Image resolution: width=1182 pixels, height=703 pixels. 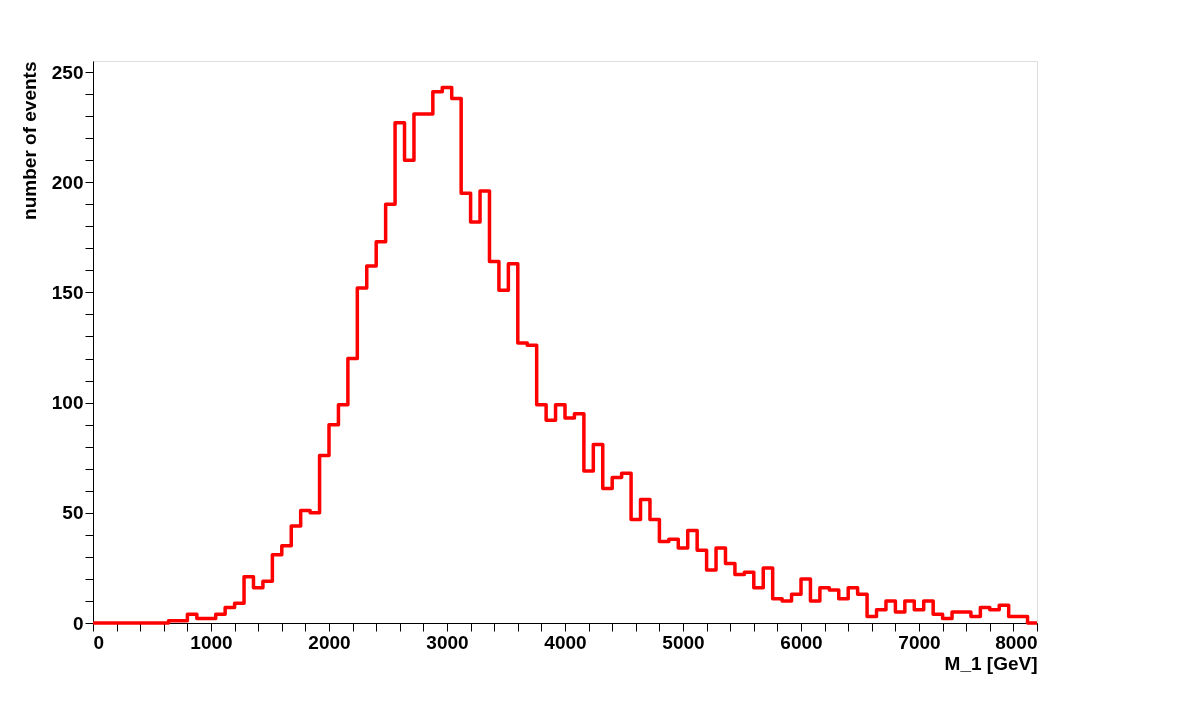 What do you see at coordinates (1016, 642) in the screenshot?
I see `x-tick-label: 8000` at bounding box center [1016, 642].